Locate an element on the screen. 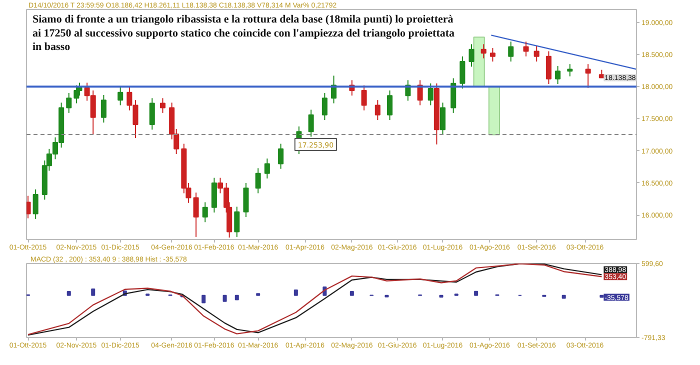 This screenshot has height=365, width=700. text: Siamo di fronte a un triangolo ribassista e la rottura dela base (18mila punti) lo proietterà ai 17250 al successivo supporto statico che coincide con l'ampiezza del triangolo proiettata in basso is located at coordinates (244, 34).